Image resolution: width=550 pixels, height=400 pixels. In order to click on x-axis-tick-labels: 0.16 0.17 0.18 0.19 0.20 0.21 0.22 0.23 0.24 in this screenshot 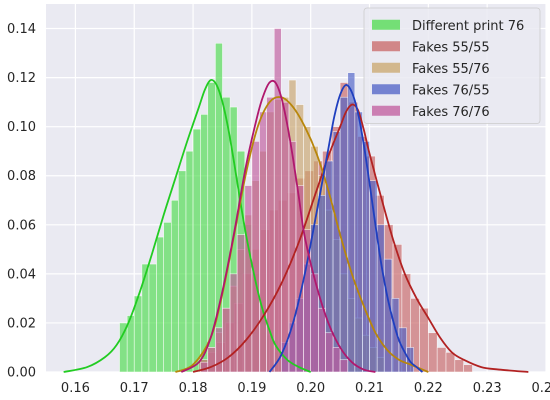, I will do `click(305, 388)`.